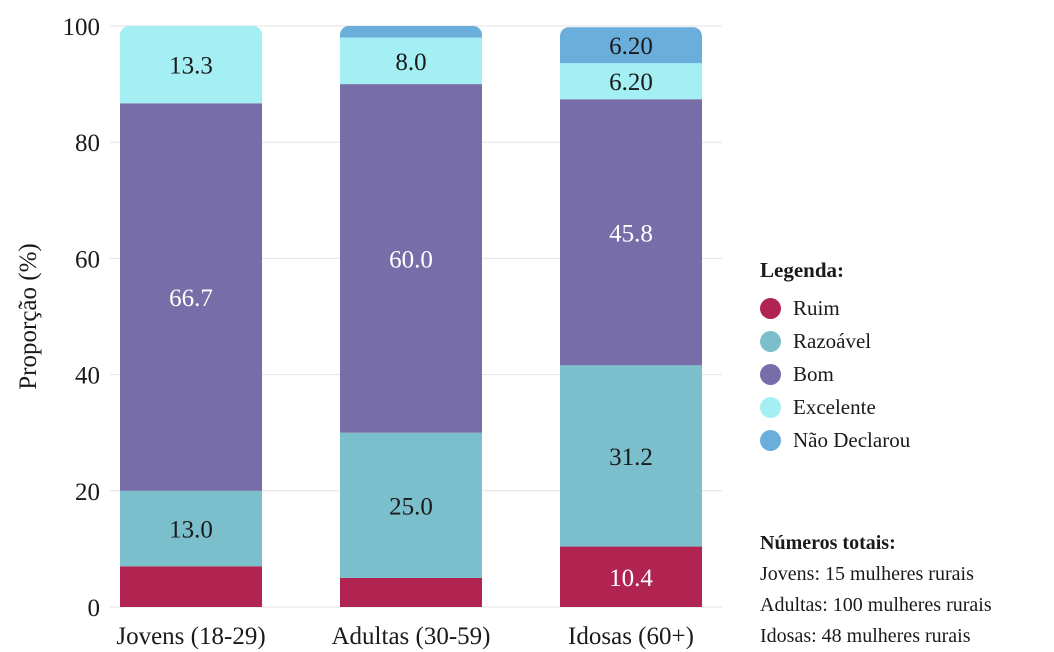  I want to click on totals-line-jovens: Jovens: 15 mulheres rurais, so click(867, 574).